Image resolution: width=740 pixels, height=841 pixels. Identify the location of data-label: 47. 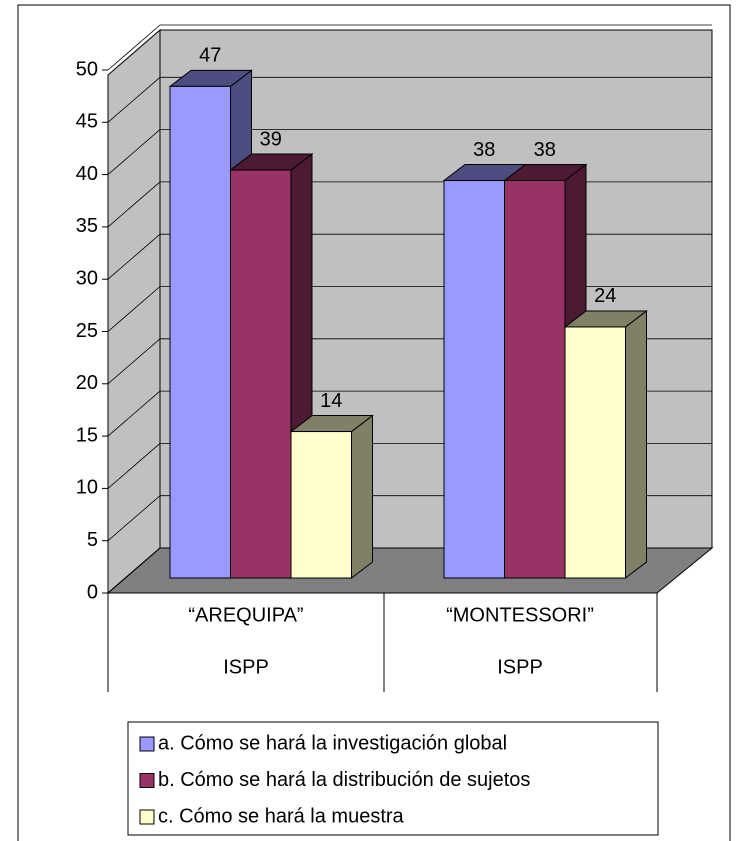
(210, 56).